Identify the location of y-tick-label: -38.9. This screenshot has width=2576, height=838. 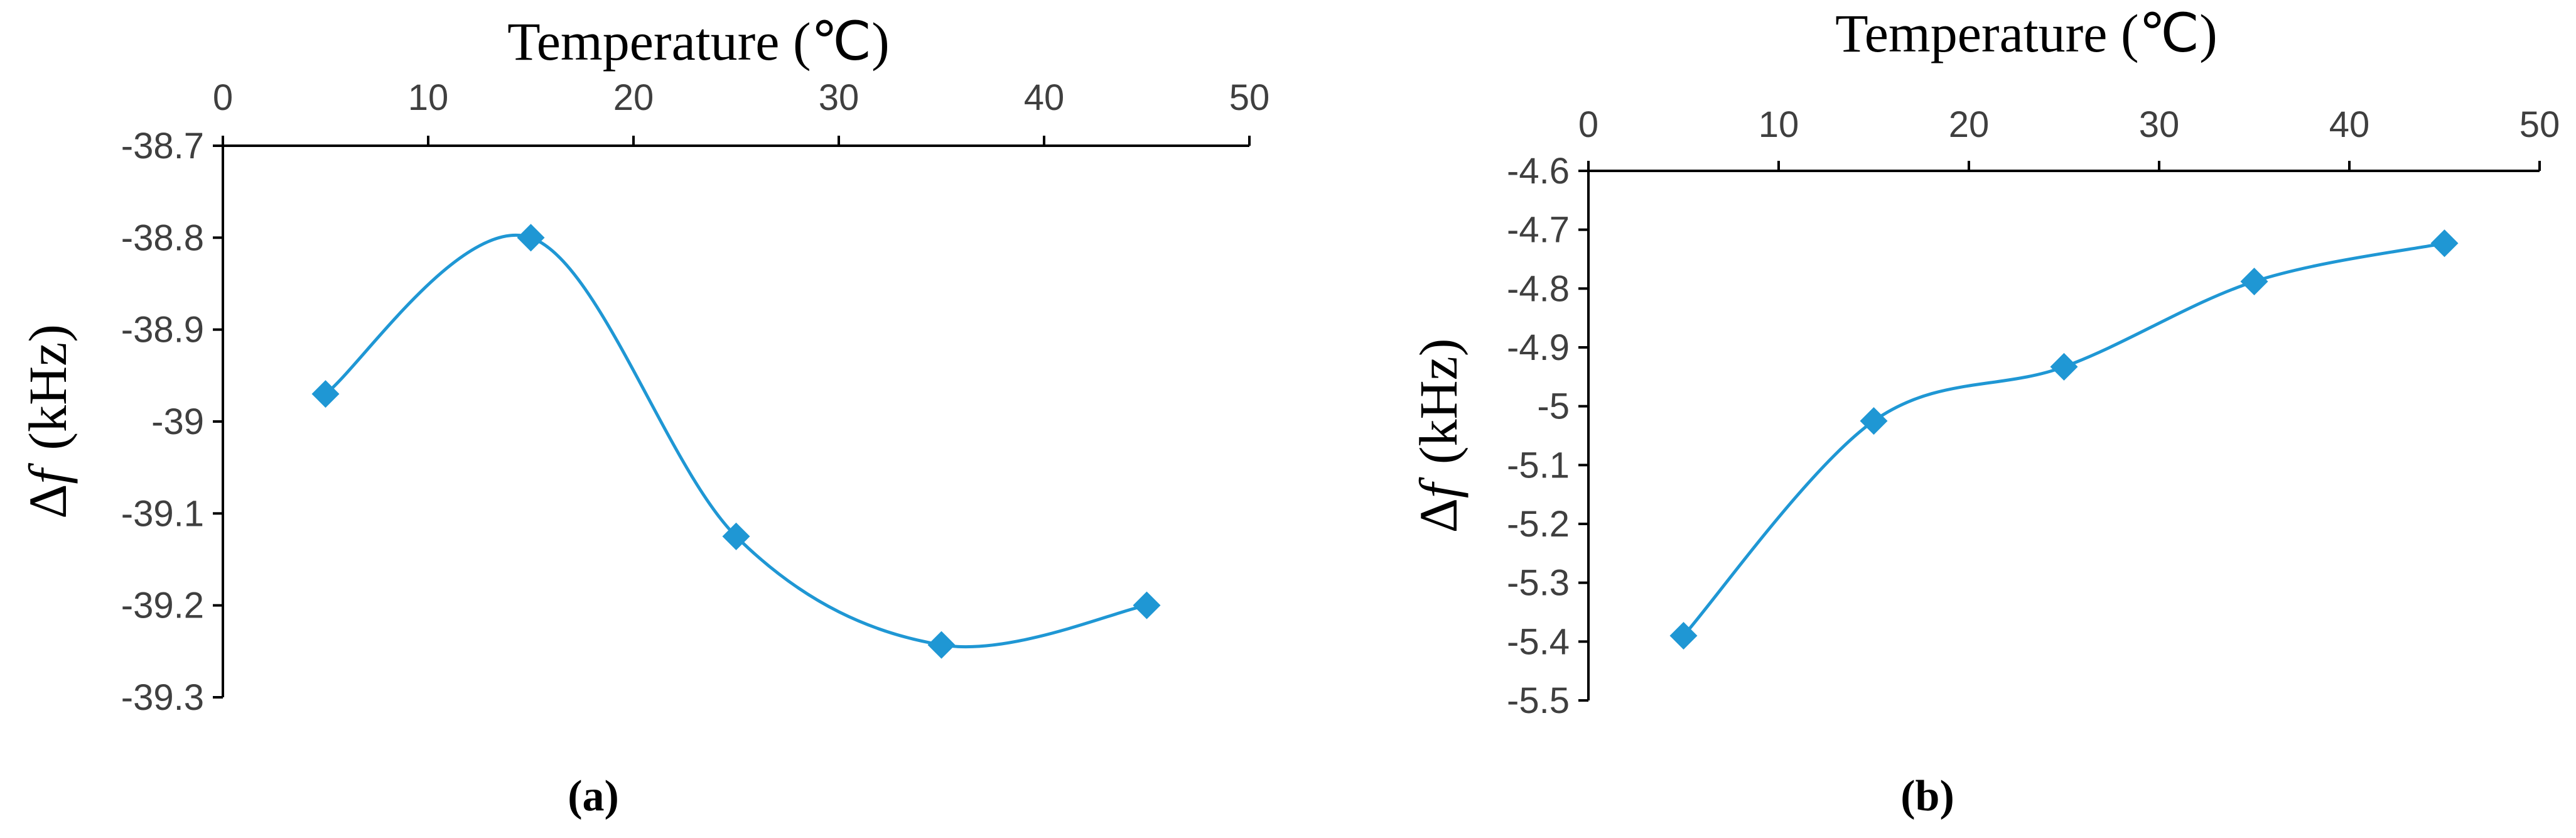
(162, 331).